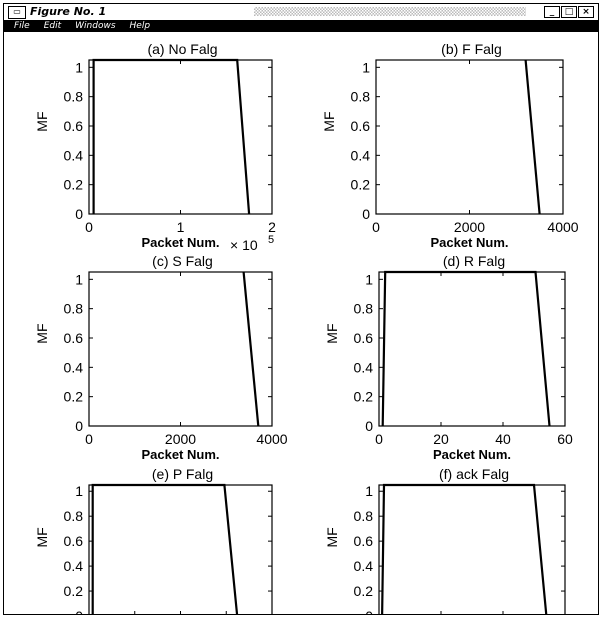  Describe the element at coordinates (565, 439) in the screenshot. I see `x-tick-label: 60` at that location.